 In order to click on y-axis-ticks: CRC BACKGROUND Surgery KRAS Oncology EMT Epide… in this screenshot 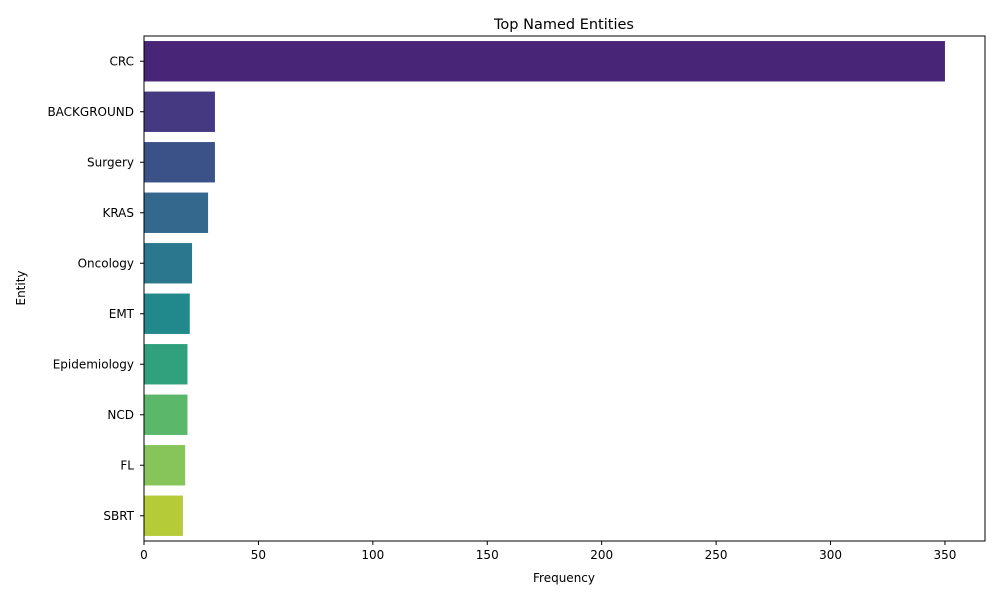, I will do `click(95, 288)`.